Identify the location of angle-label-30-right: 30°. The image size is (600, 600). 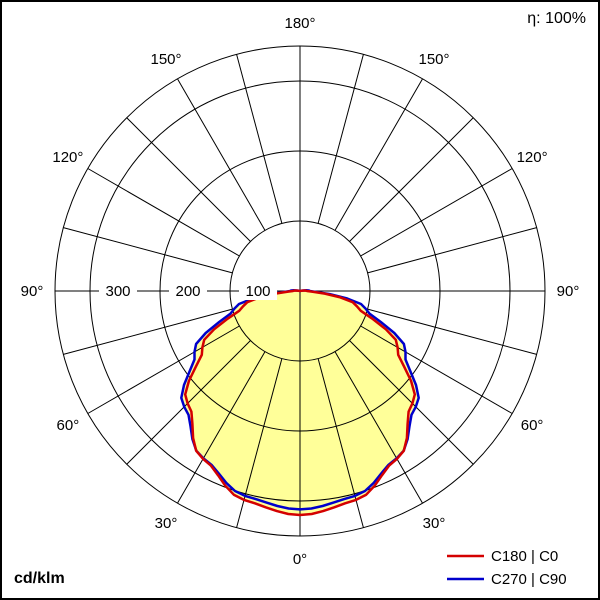
(434, 523).